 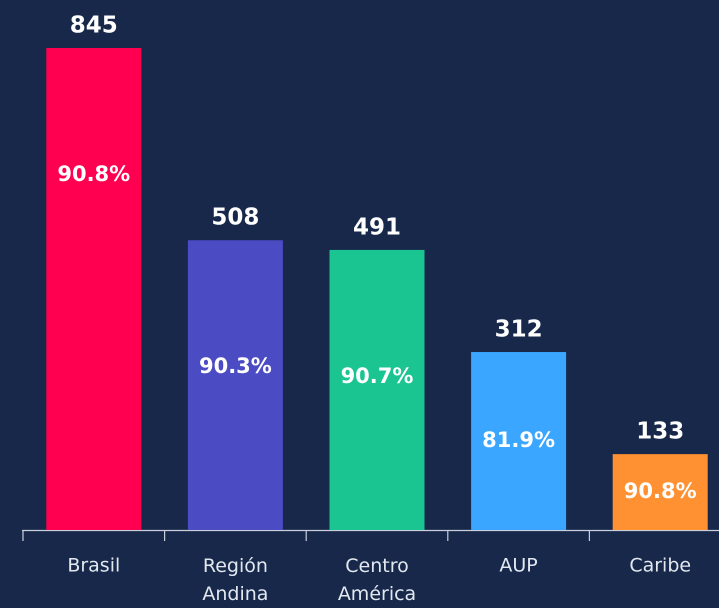 What do you see at coordinates (235, 218) in the screenshot?
I see `value-label: 508` at bounding box center [235, 218].